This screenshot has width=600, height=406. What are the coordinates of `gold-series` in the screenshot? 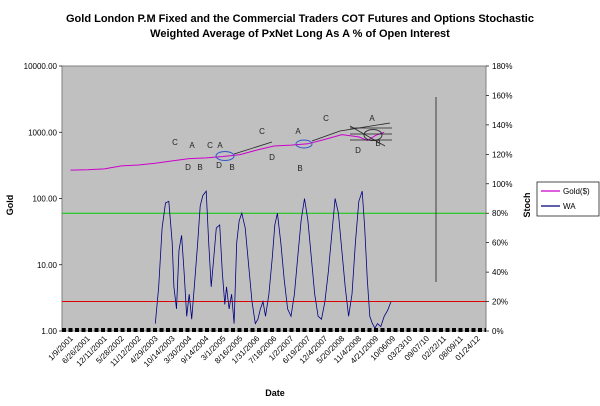 It's located at (227, 151).